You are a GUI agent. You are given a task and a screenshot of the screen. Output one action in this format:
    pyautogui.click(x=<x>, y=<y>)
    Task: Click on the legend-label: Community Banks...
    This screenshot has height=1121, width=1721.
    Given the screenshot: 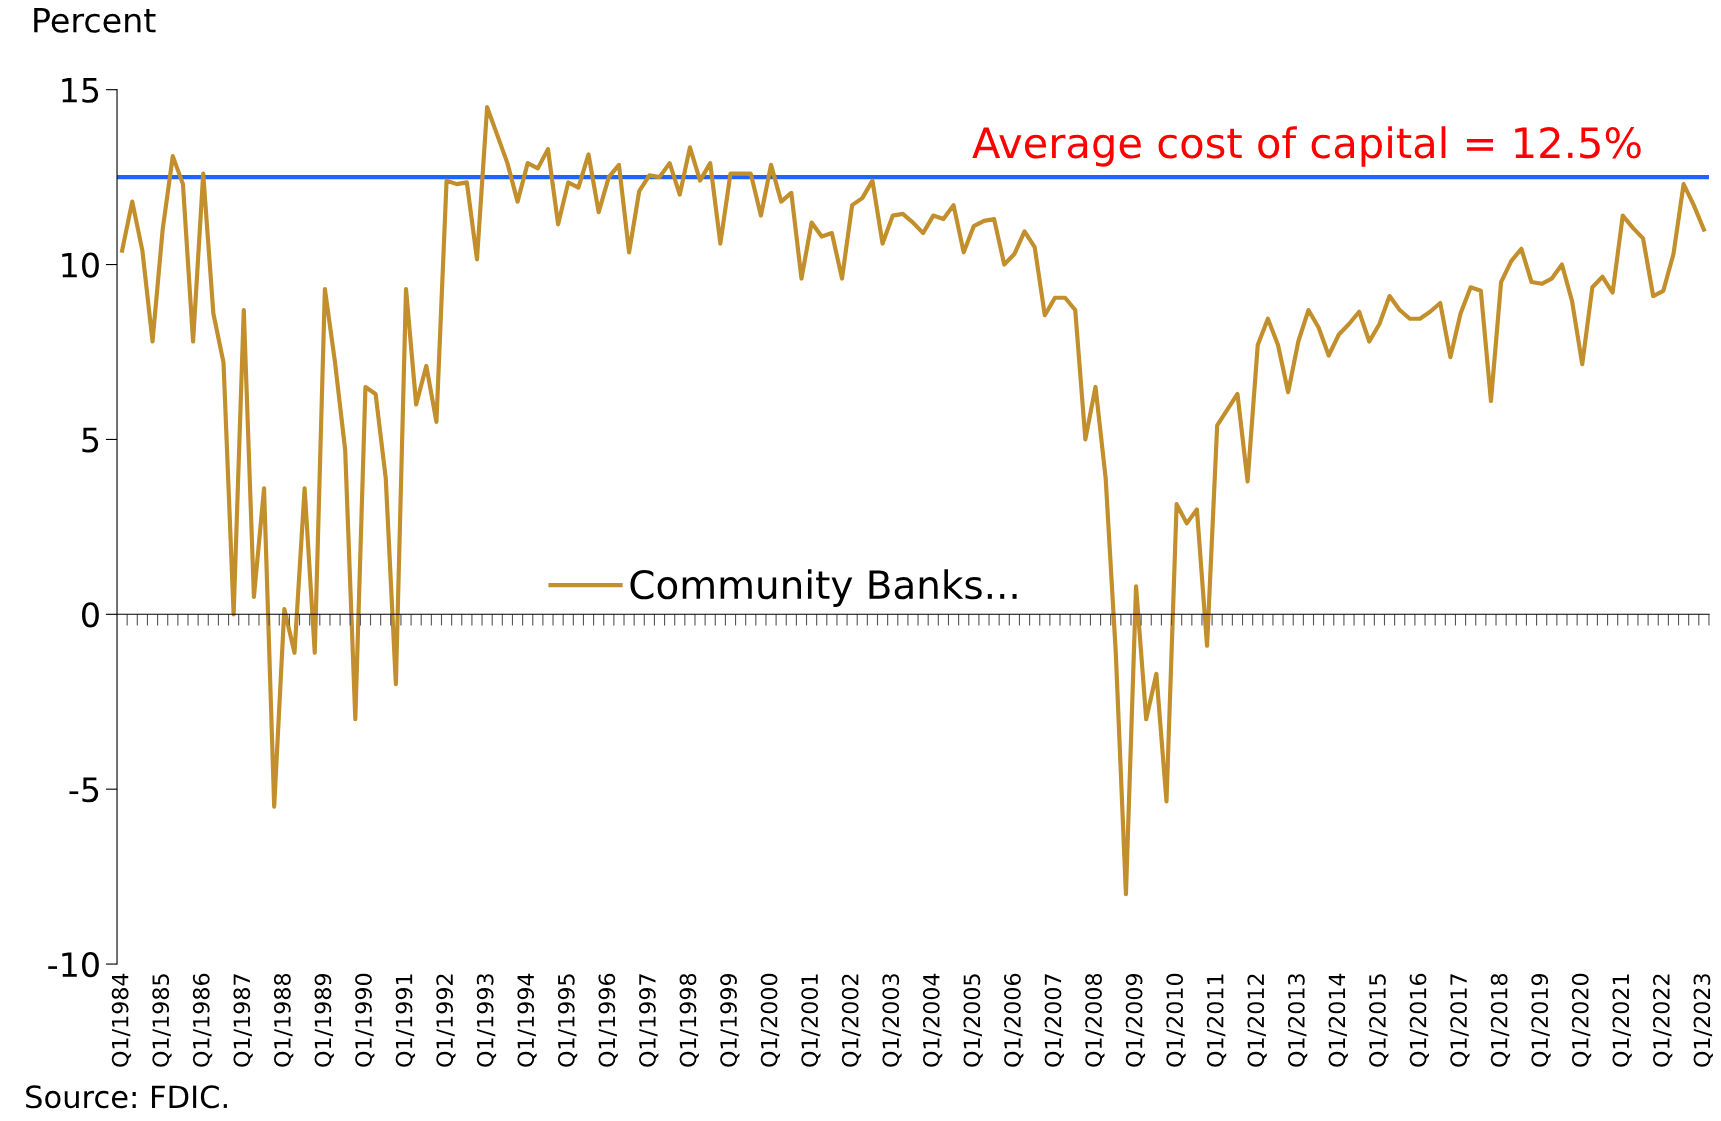 What is the action you would take?
    pyautogui.click(x=823, y=588)
    